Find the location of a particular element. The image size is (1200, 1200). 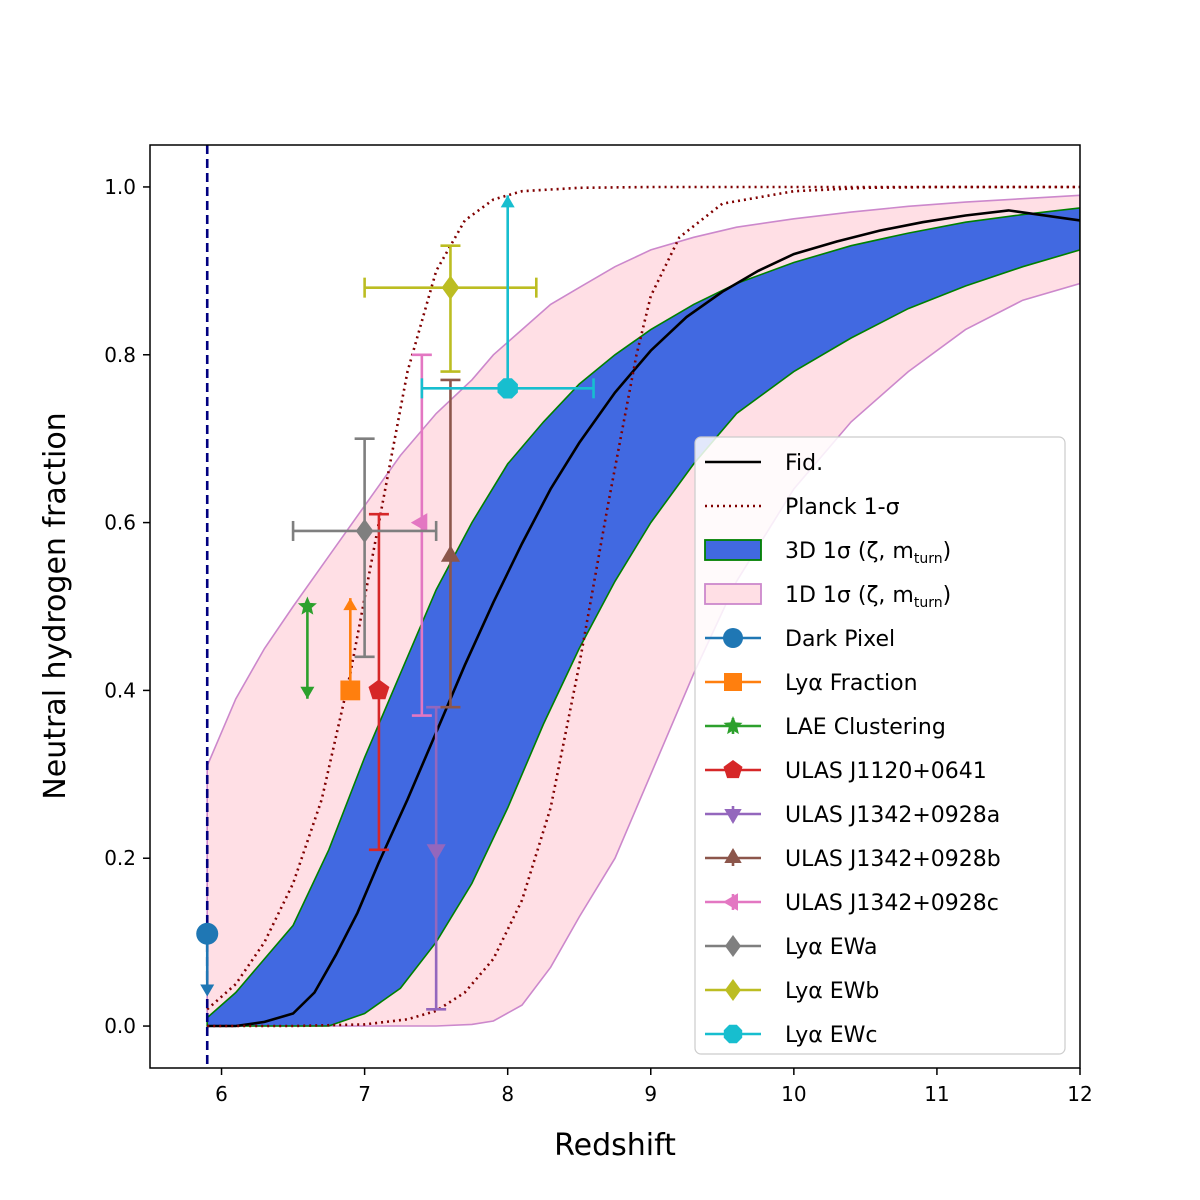

x-tick-label: 11 is located at coordinates (936, 1094).